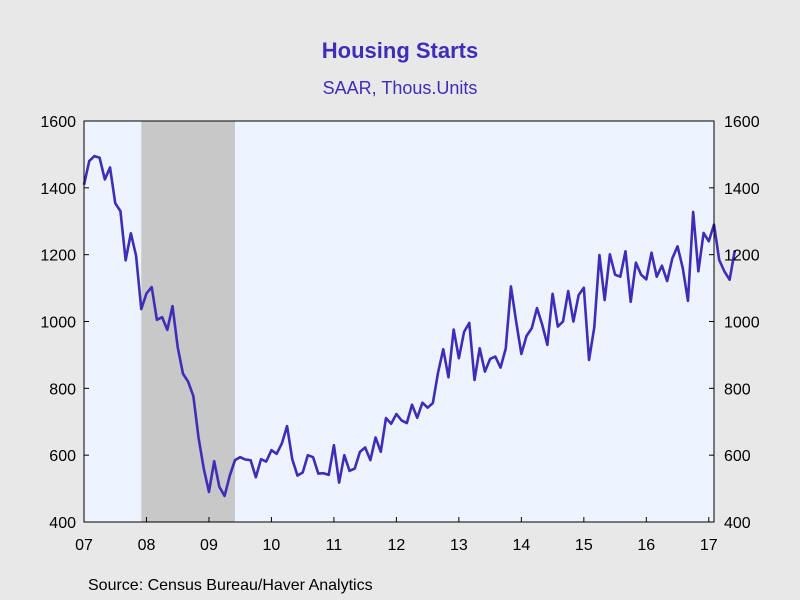  I want to click on x-tick-label: 15, so click(584, 545).